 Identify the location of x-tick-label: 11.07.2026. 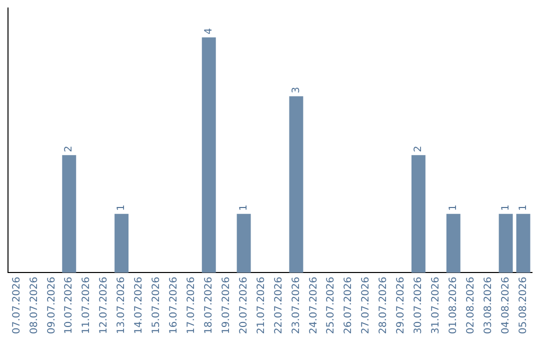
(86, 305).